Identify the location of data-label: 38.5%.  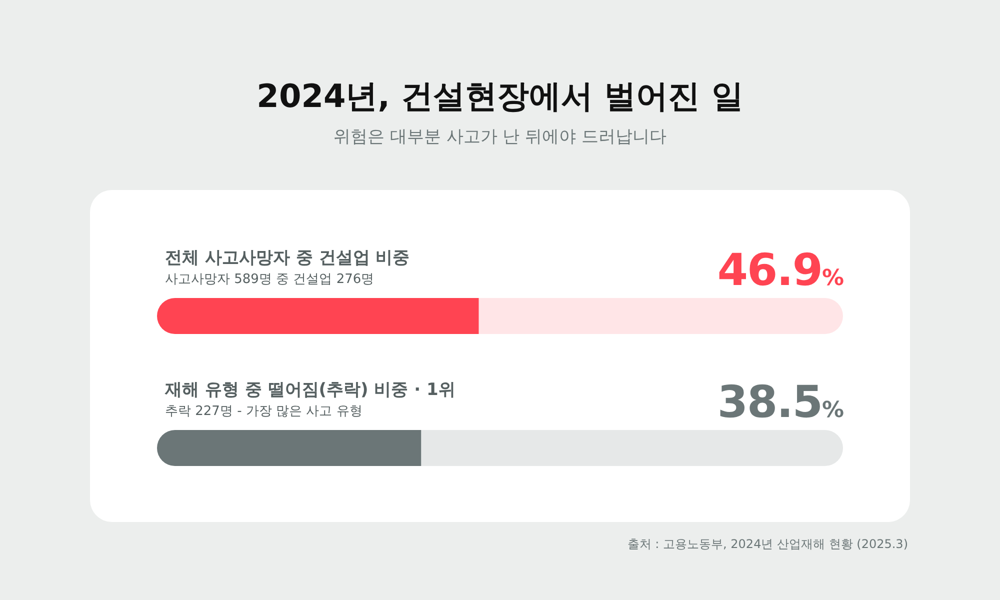
(780, 402).